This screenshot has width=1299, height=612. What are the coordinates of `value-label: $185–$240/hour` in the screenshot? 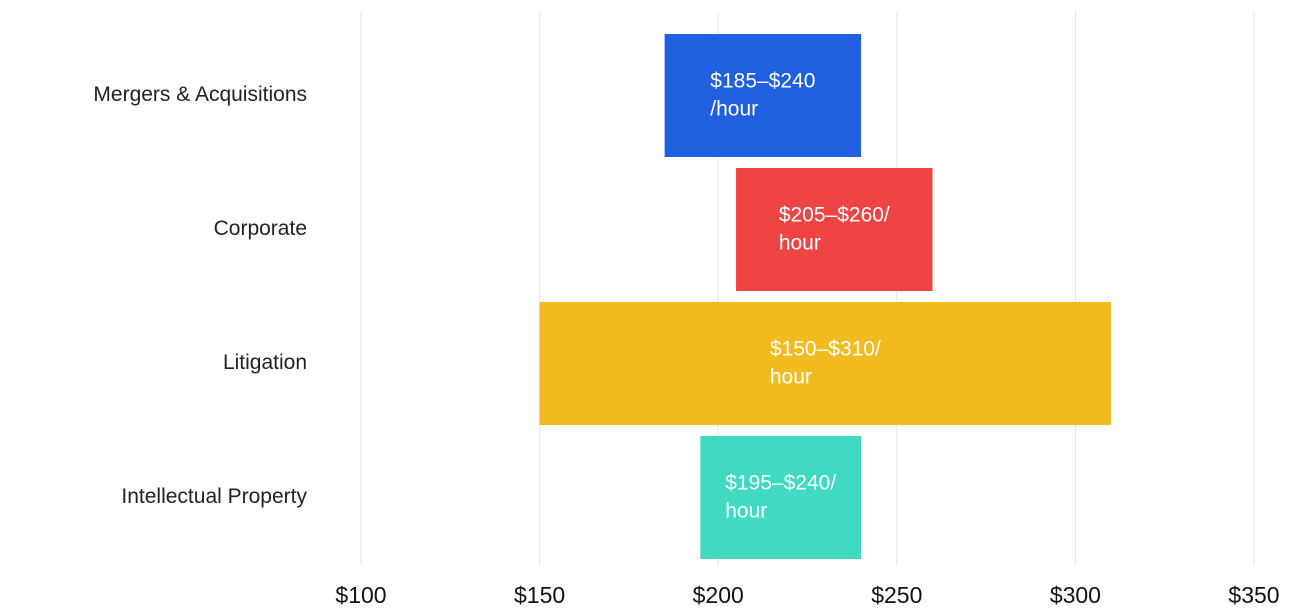 It's located at (762, 94).